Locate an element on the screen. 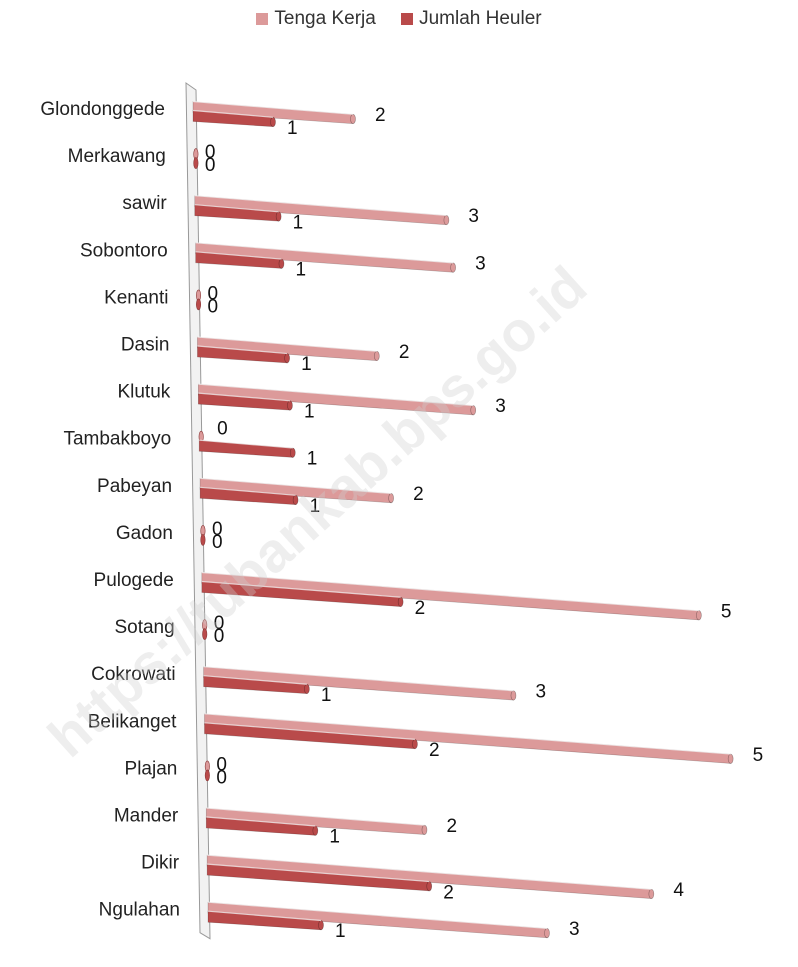 The height and width of the screenshot is (967, 798). value-label-jumlah-heuler-tambakboyo: 1 is located at coordinates (312, 459).